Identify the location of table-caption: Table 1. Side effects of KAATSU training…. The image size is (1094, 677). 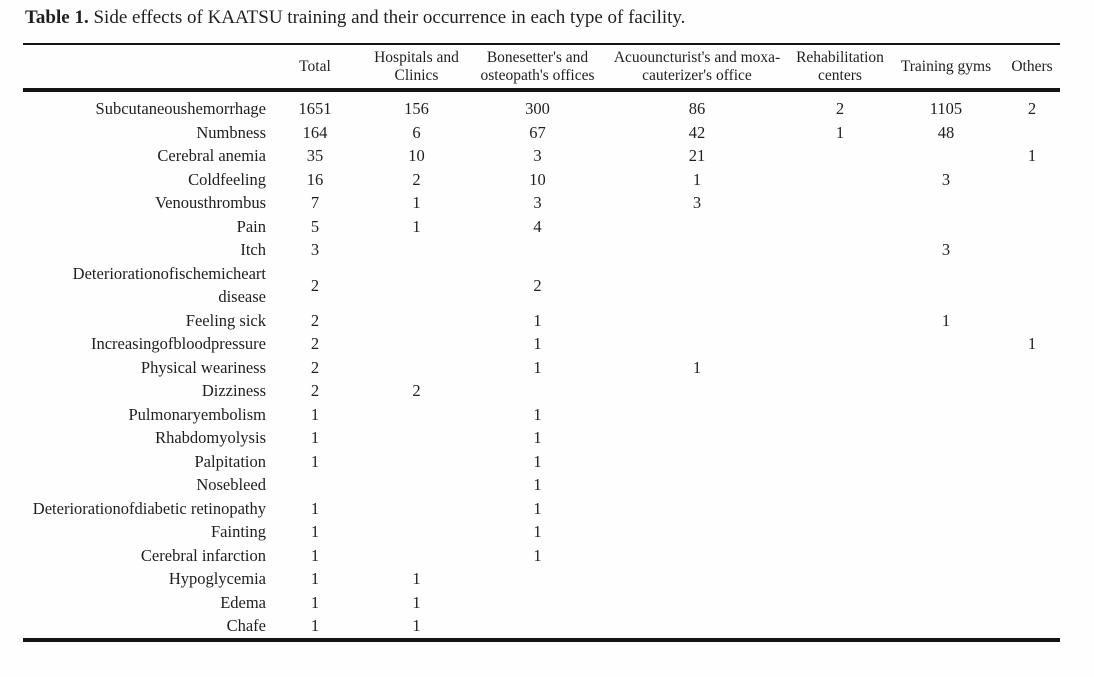
(355, 18).